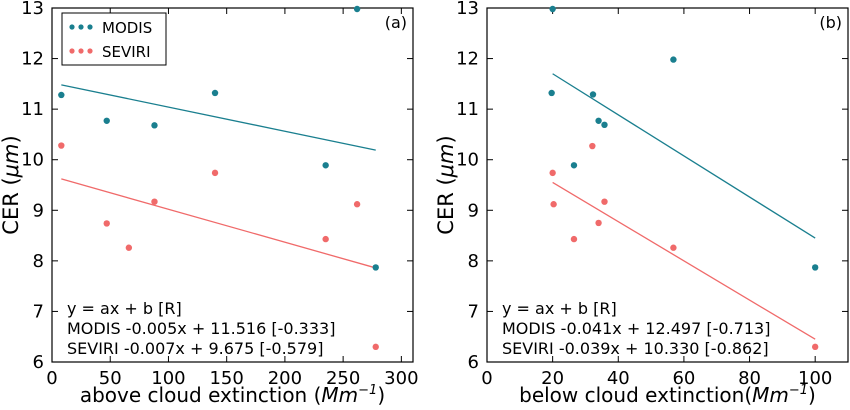 The width and height of the screenshot is (850, 410). What do you see at coordinates (232, 395) in the screenshot?
I see `x-axis-label: above cloud extinction (Mm−1)` at bounding box center [232, 395].